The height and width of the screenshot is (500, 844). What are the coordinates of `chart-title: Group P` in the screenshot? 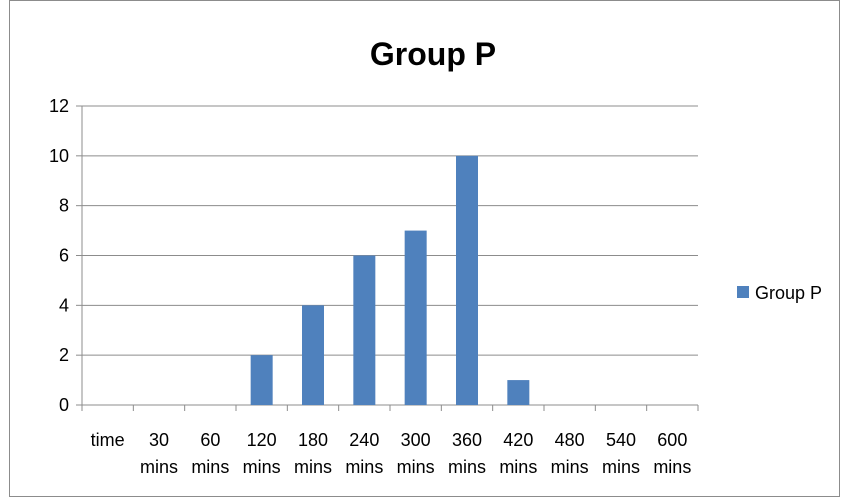 It's located at (433, 54).